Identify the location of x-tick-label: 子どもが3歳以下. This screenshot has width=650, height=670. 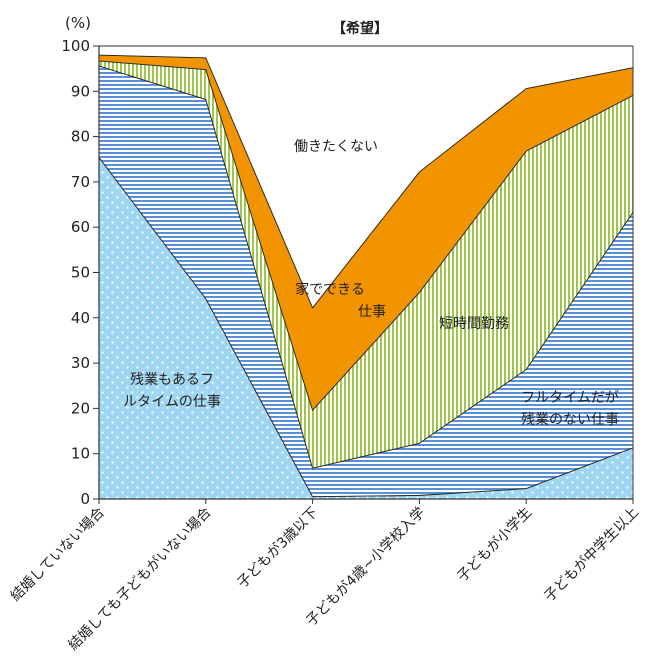
(278, 548).